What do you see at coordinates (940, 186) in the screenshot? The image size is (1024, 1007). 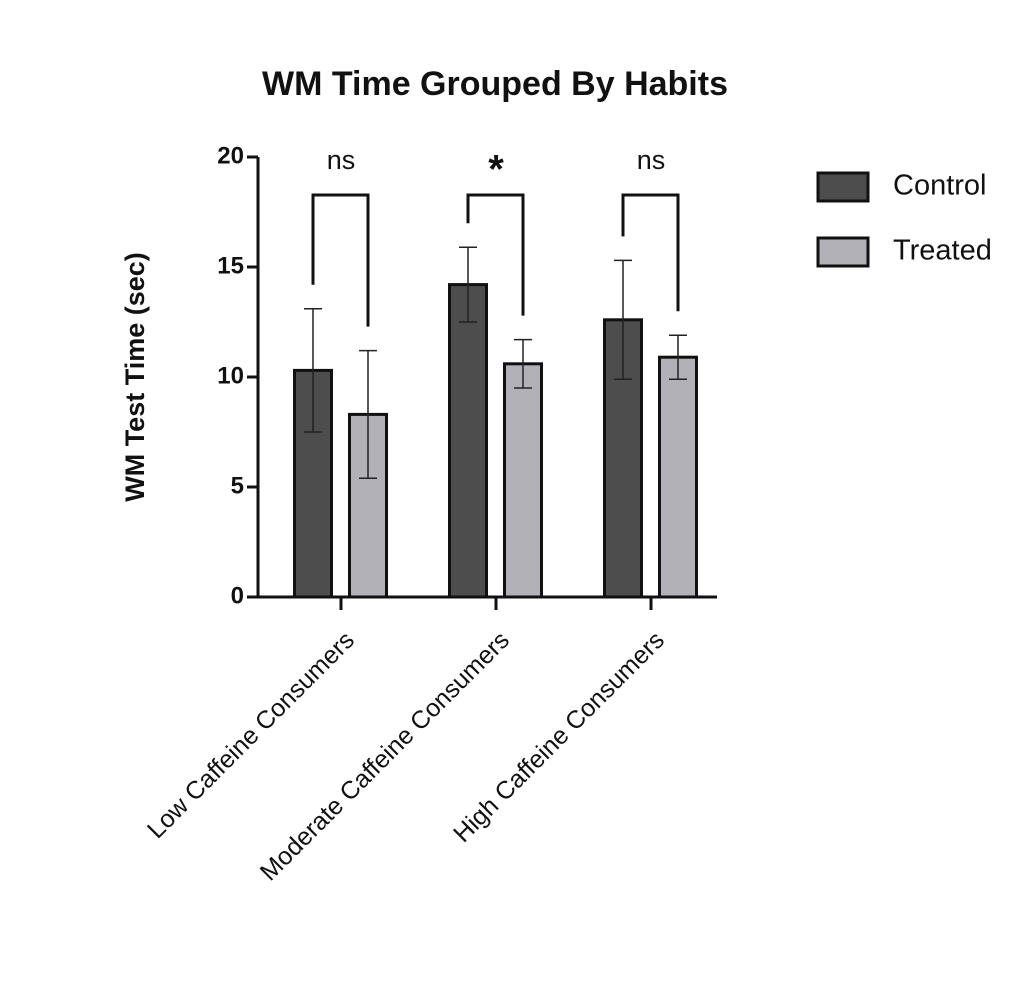 I see `legend-label: Control` at bounding box center [940, 186].